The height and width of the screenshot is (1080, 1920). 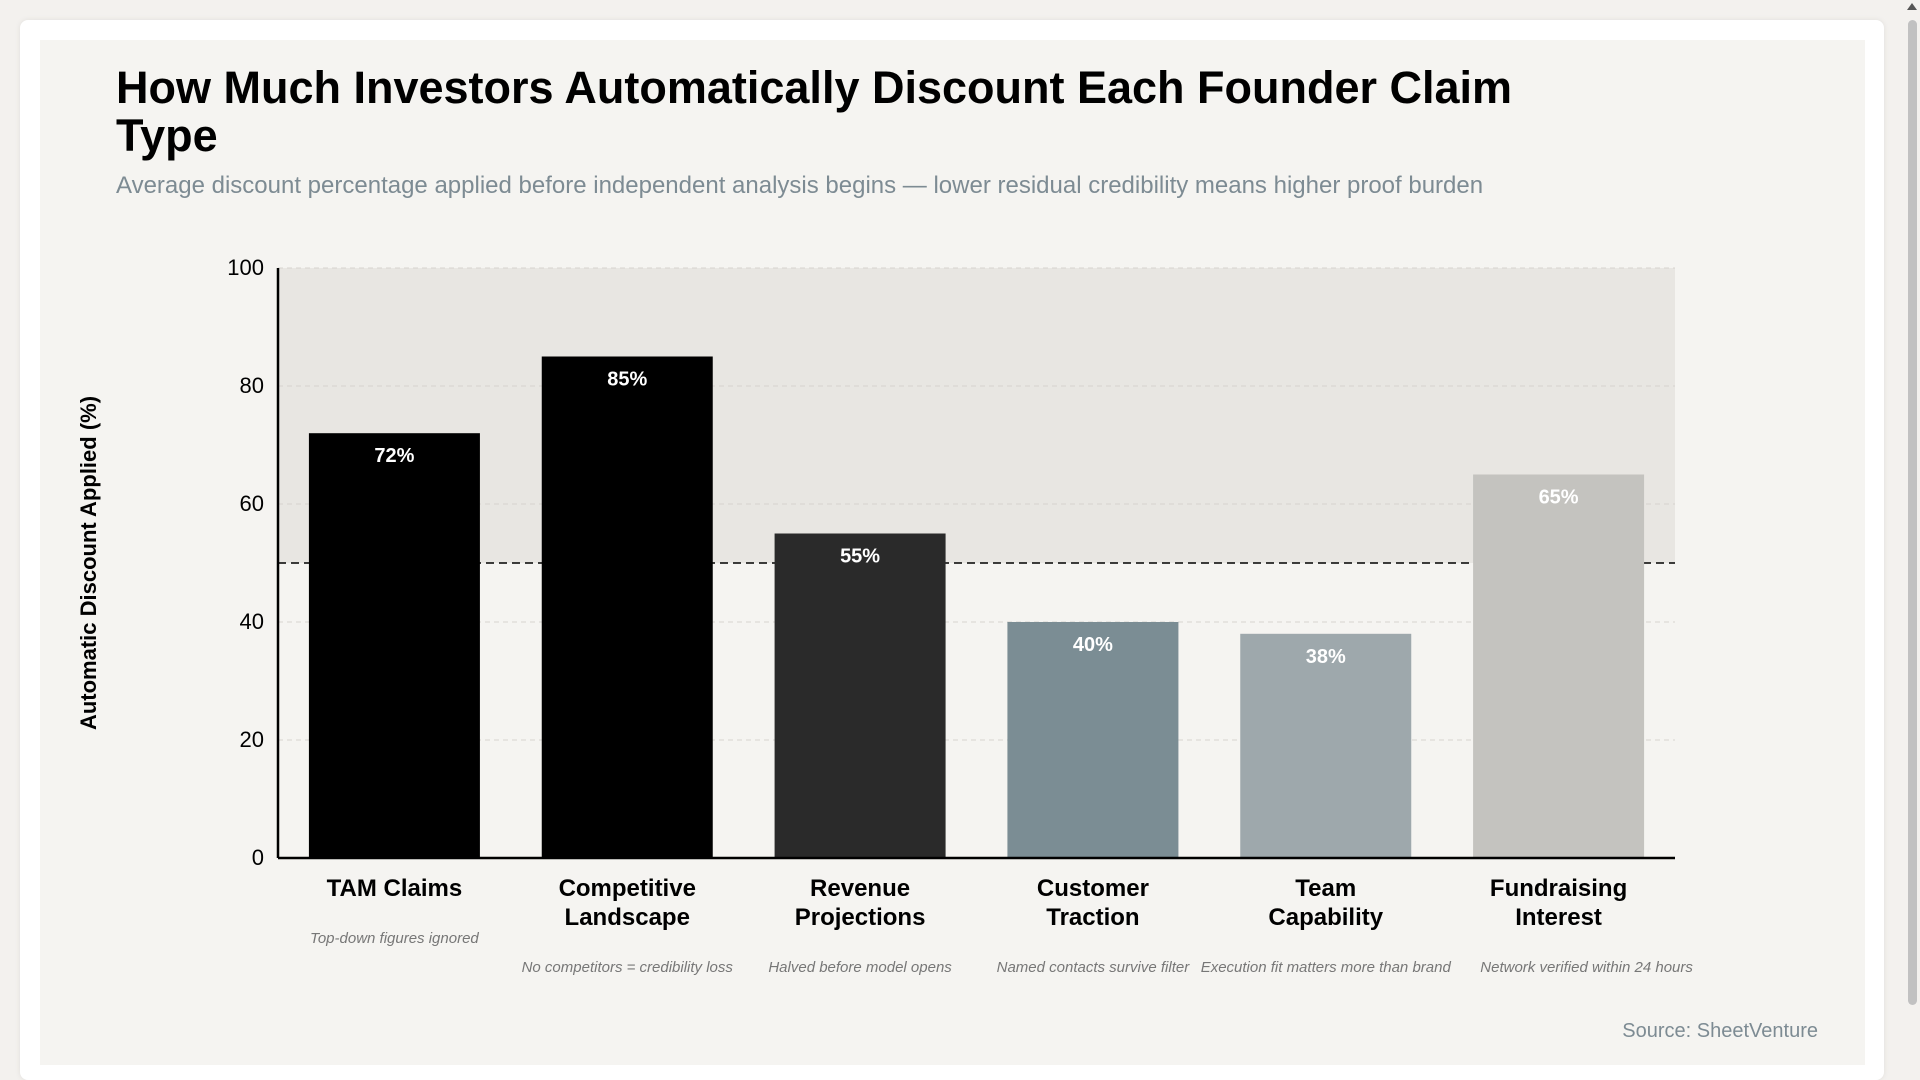 What do you see at coordinates (394, 456) in the screenshot?
I see `bar-value-label: 72%` at bounding box center [394, 456].